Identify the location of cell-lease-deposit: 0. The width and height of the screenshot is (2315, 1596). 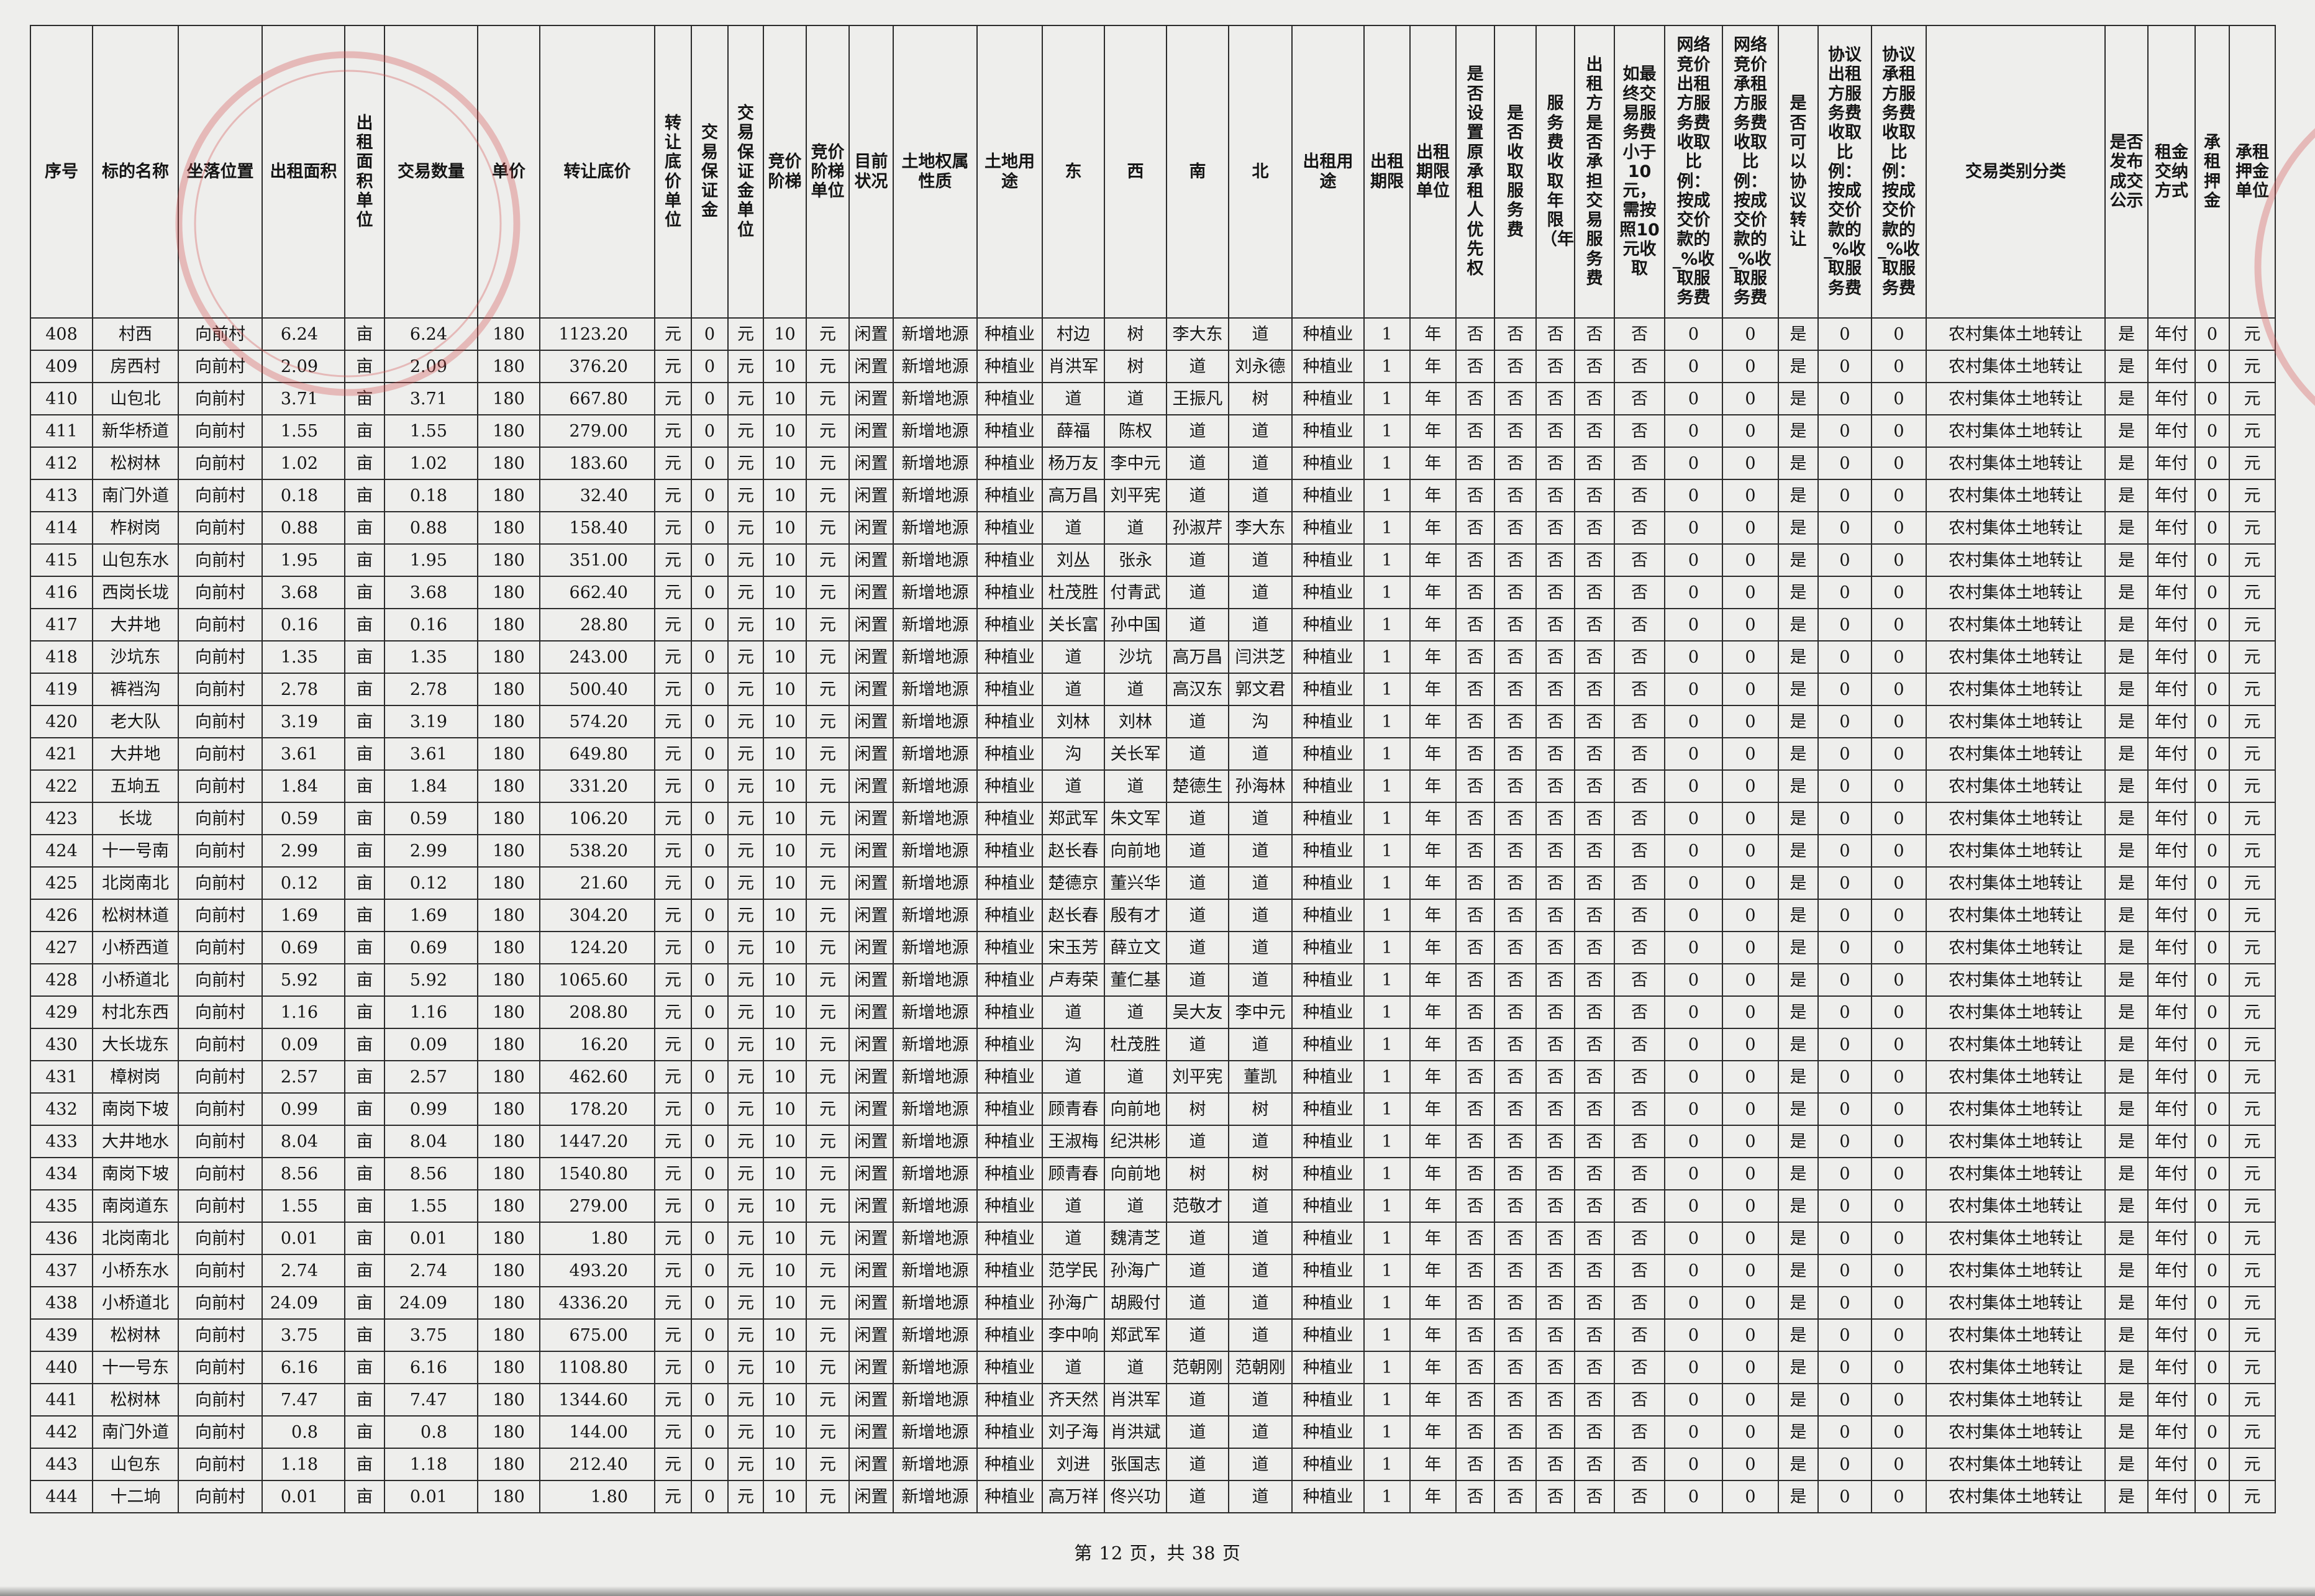
(2212, 1303).